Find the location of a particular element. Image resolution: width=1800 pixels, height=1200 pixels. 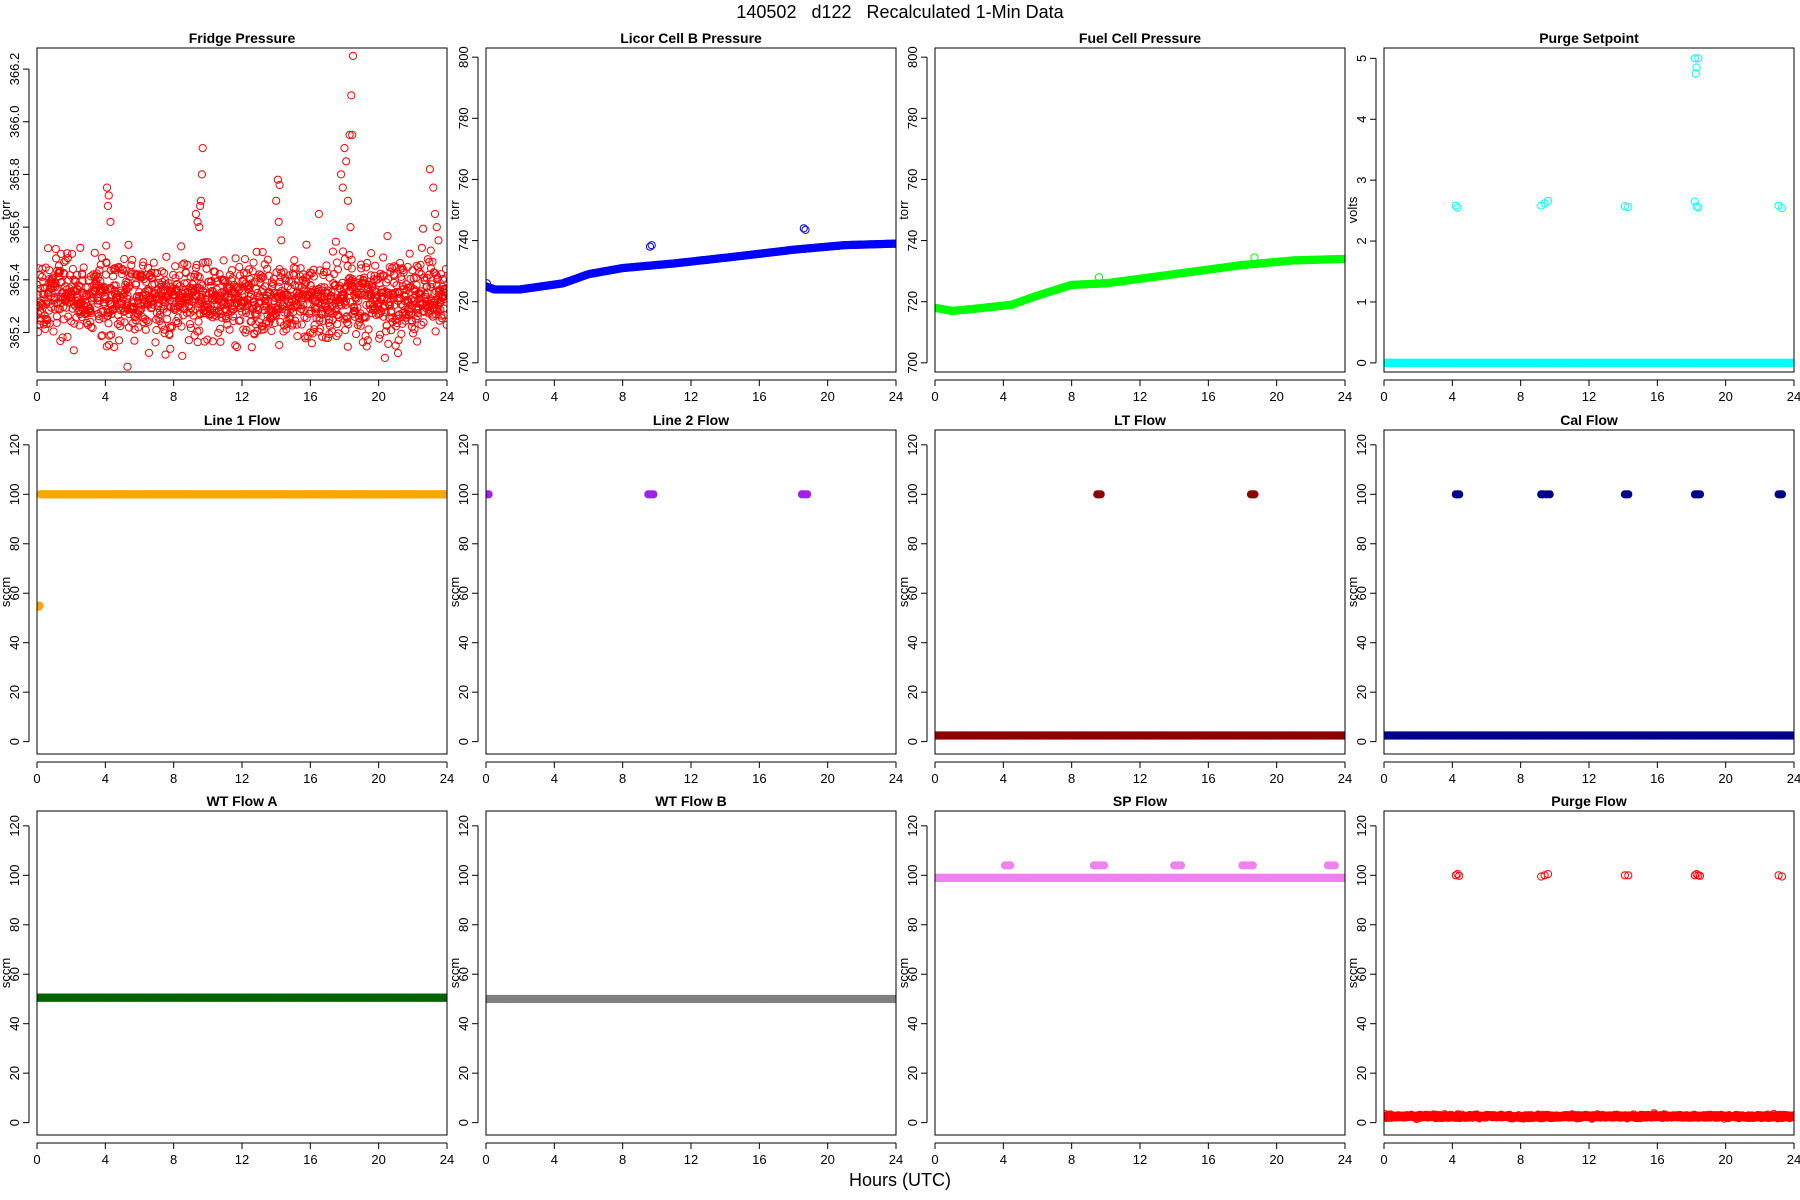

x-tick-label: 8 is located at coordinates (1071, 396).